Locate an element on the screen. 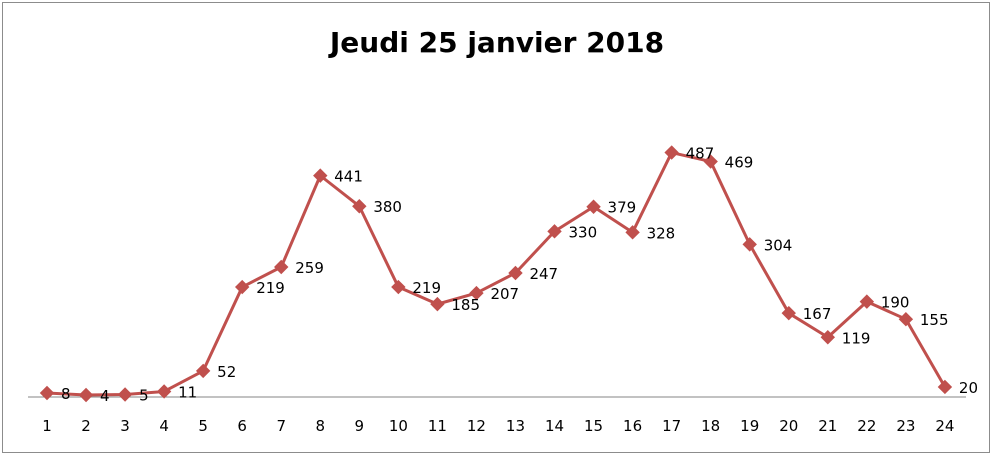 The height and width of the screenshot is (457, 994). data-label: 379 is located at coordinates (622, 208).